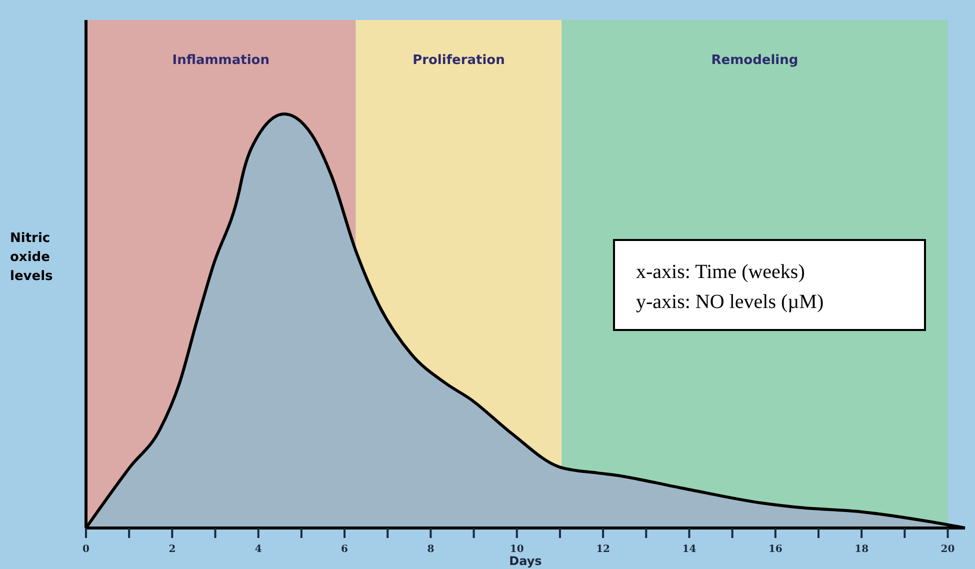  I want to click on band-label: Proliferation, so click(458, 60).